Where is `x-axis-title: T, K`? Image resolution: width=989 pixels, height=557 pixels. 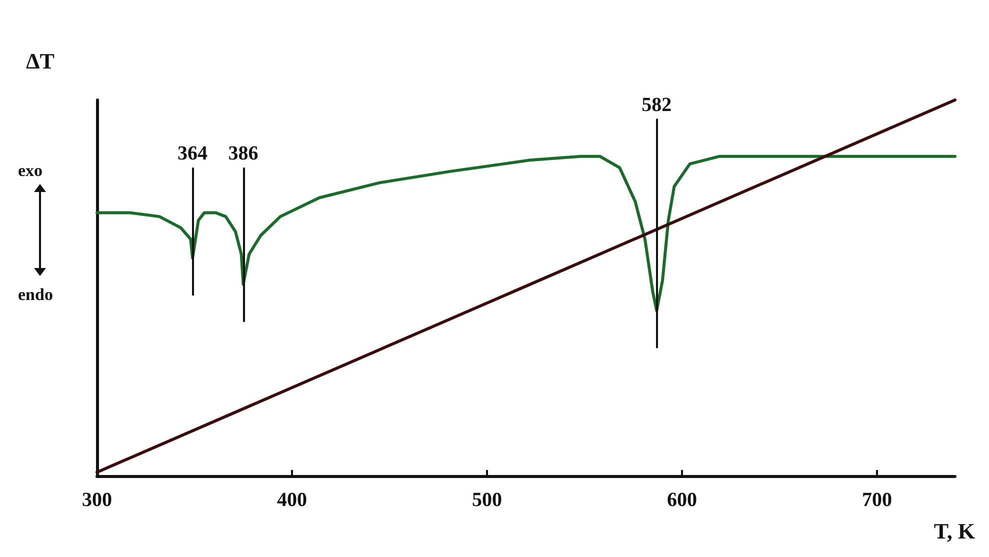 x-axis-title: T, K is located at coordinates (955, 531).